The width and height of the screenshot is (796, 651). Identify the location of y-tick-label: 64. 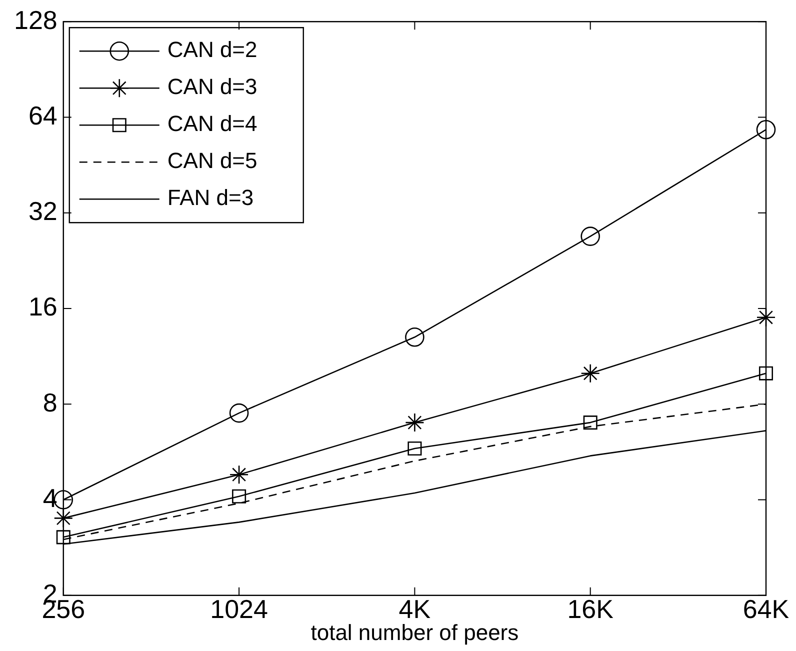
(43, 115).